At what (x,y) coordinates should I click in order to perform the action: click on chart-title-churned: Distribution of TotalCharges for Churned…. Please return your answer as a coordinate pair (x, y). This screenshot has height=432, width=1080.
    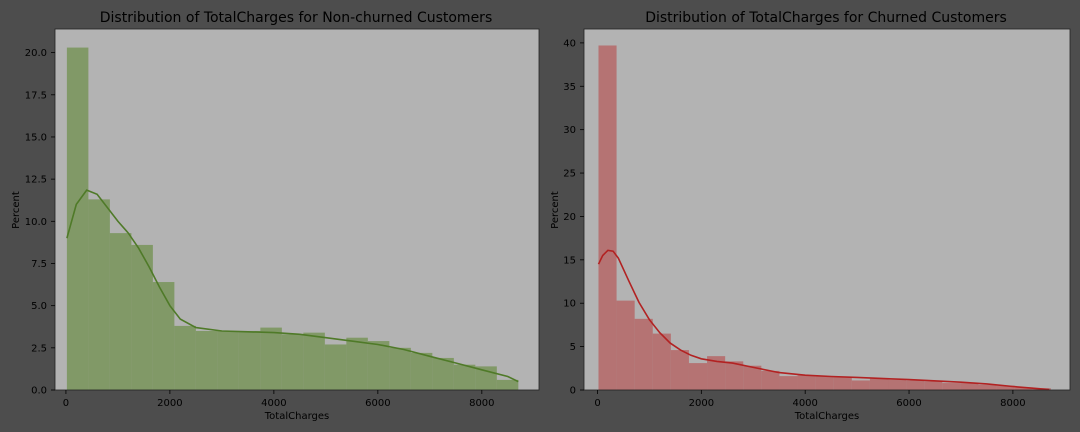
    Looking at the image, I should click on (826, 18).